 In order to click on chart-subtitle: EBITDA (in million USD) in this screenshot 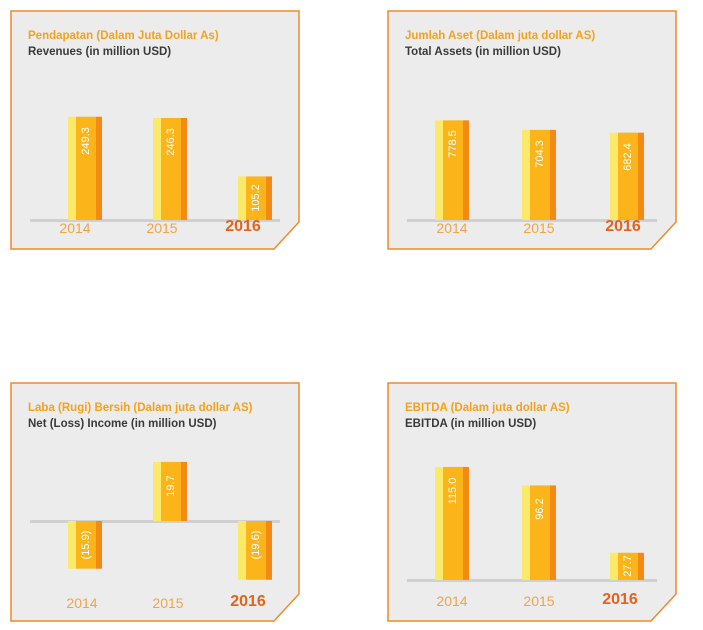, I will do `click(471, 424)`.